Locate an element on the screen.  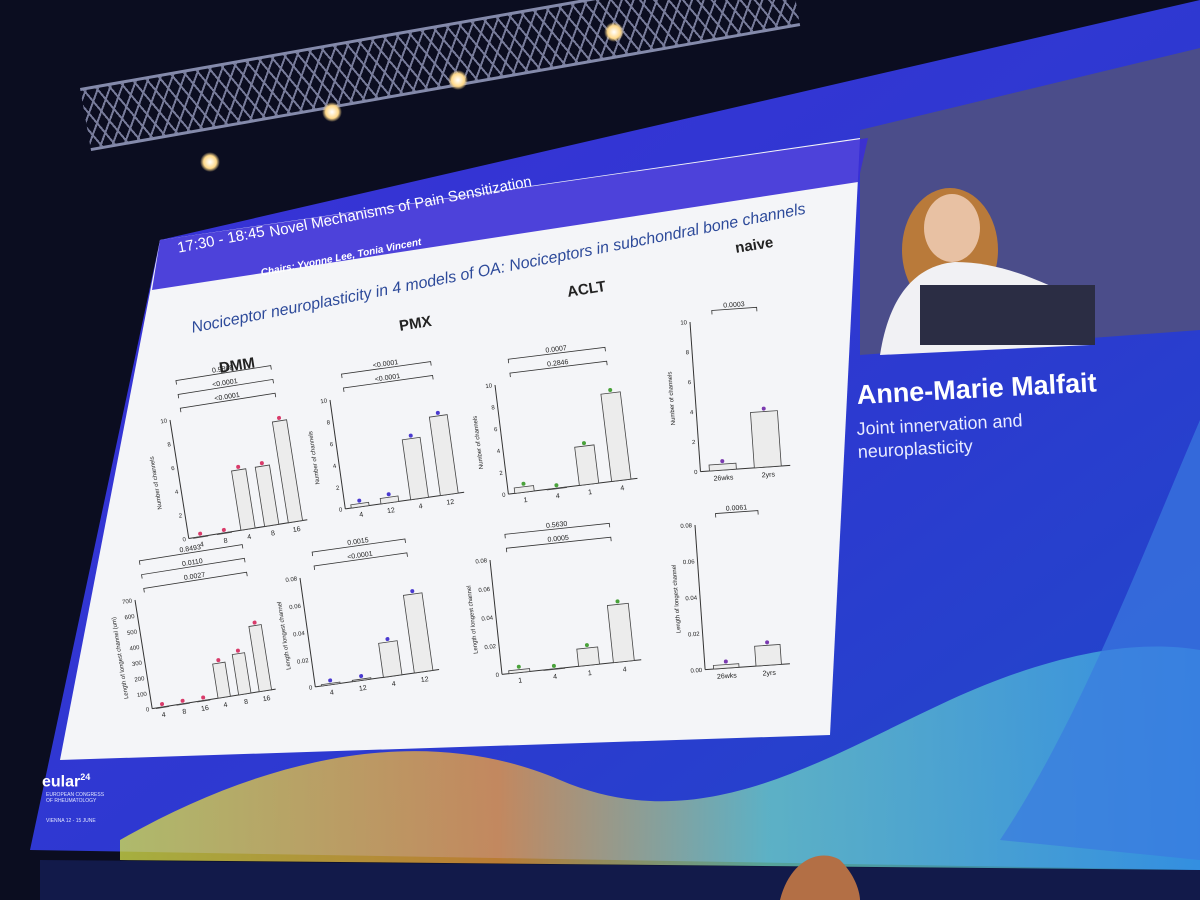
y-tick-label: 6 is located at coordinates (332, 445).